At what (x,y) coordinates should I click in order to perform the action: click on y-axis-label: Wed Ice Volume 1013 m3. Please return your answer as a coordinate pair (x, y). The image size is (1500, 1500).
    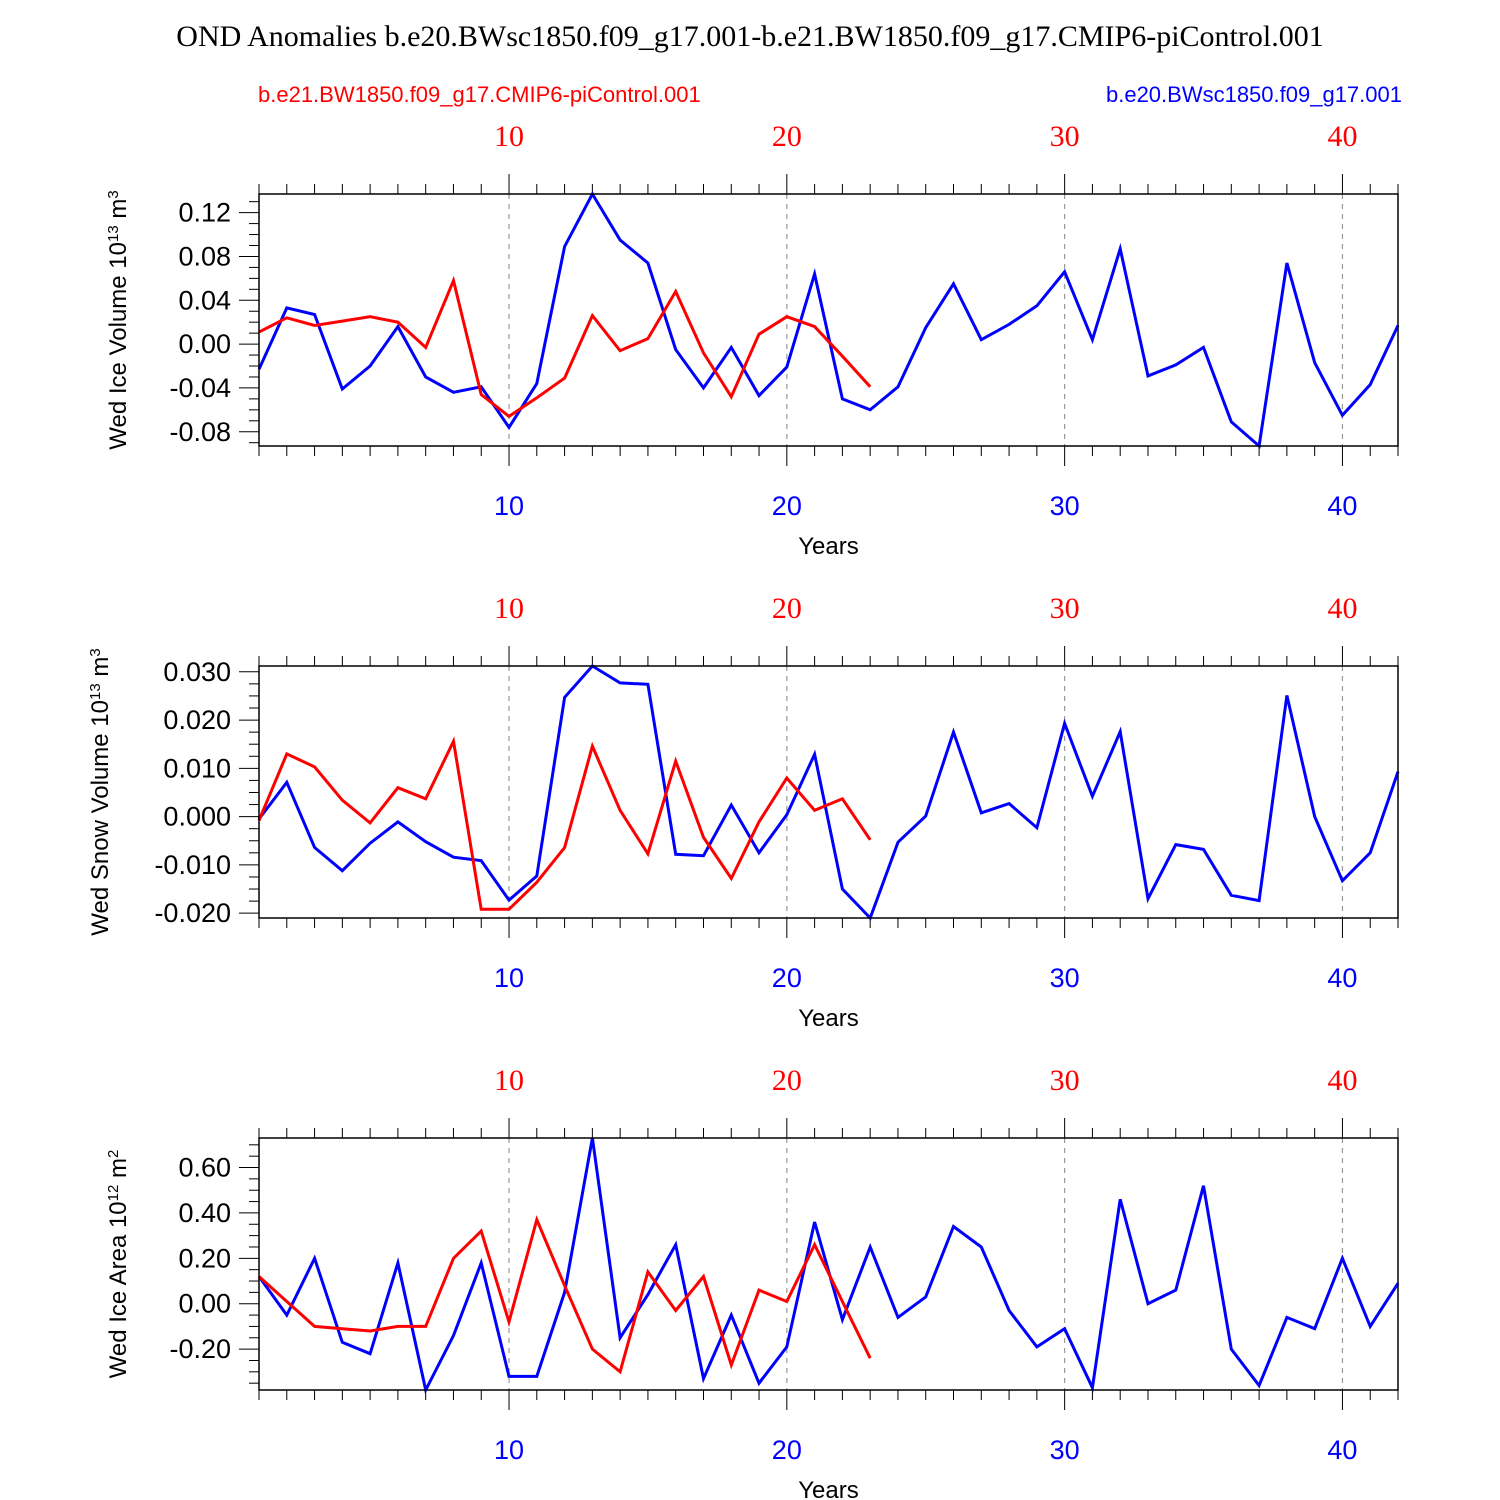
    Looking at the image, I should click on (119, 319).